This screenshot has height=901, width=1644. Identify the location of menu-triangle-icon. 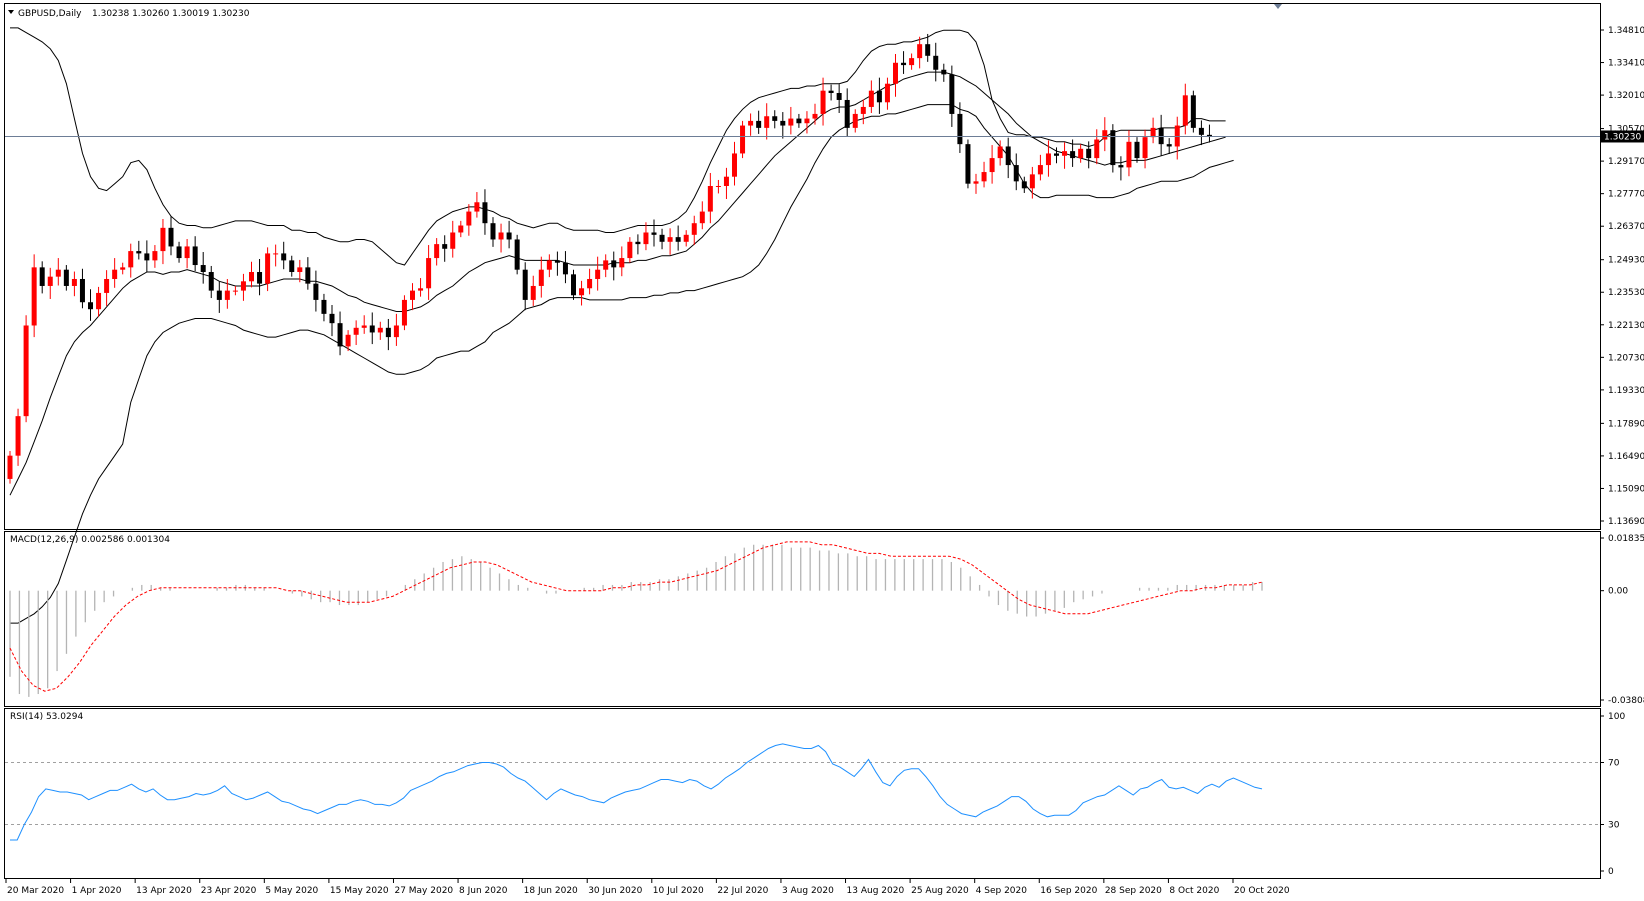
(11, 12).